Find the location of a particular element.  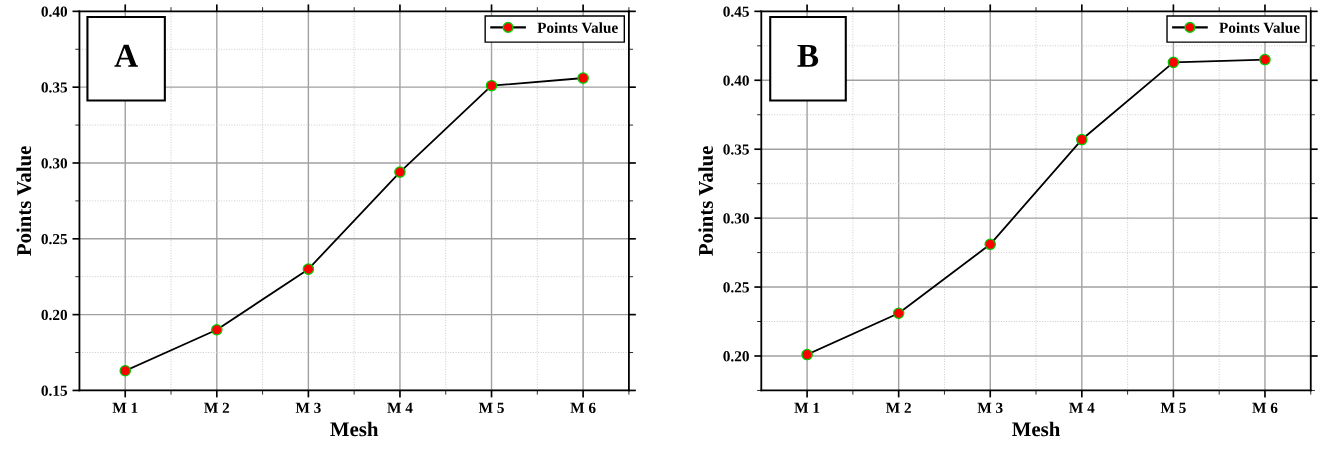

y-tick-label: 0.45 is located at coordinates (736, 11).